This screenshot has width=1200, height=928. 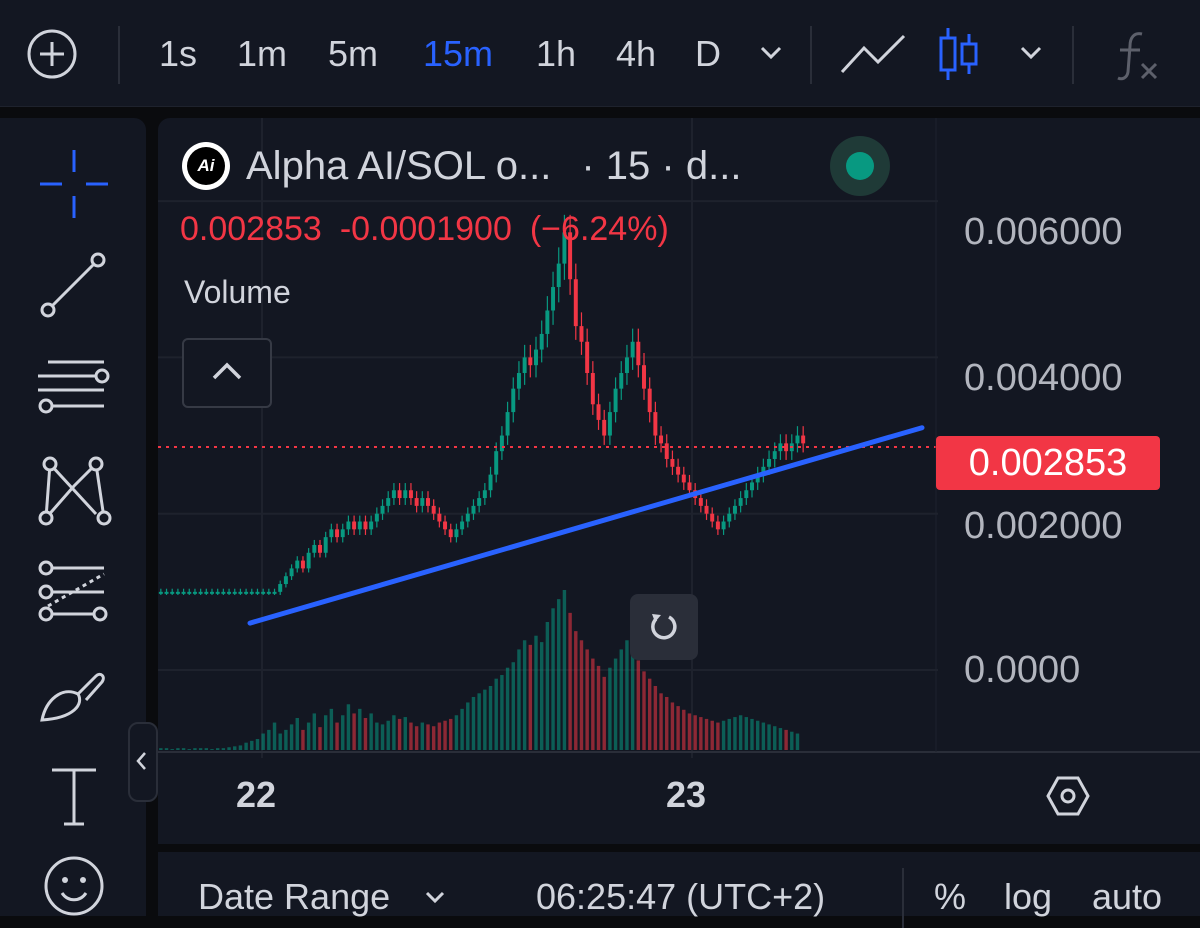 I want to click on timeframe-1h: 1h, so click(x=556, y=53).